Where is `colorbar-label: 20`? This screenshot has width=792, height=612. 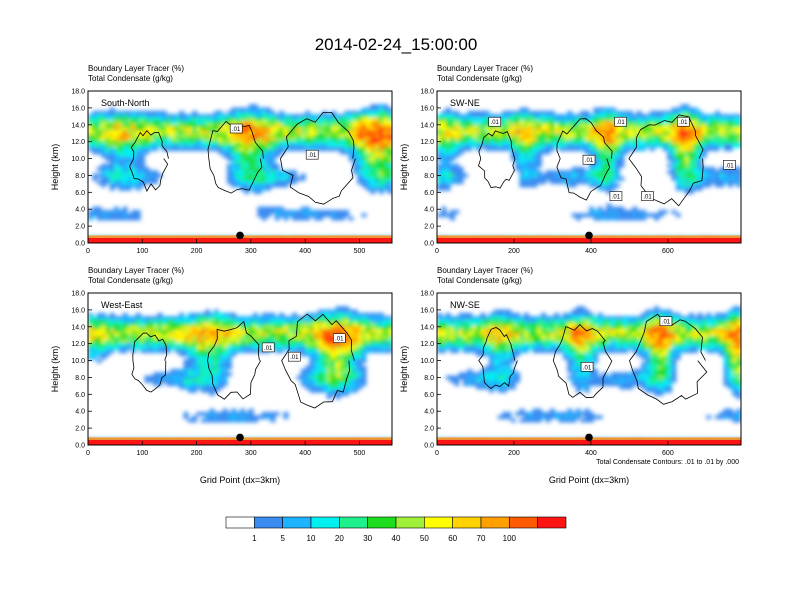 colorbar-label: 20 is located at coordinates (339, 538).